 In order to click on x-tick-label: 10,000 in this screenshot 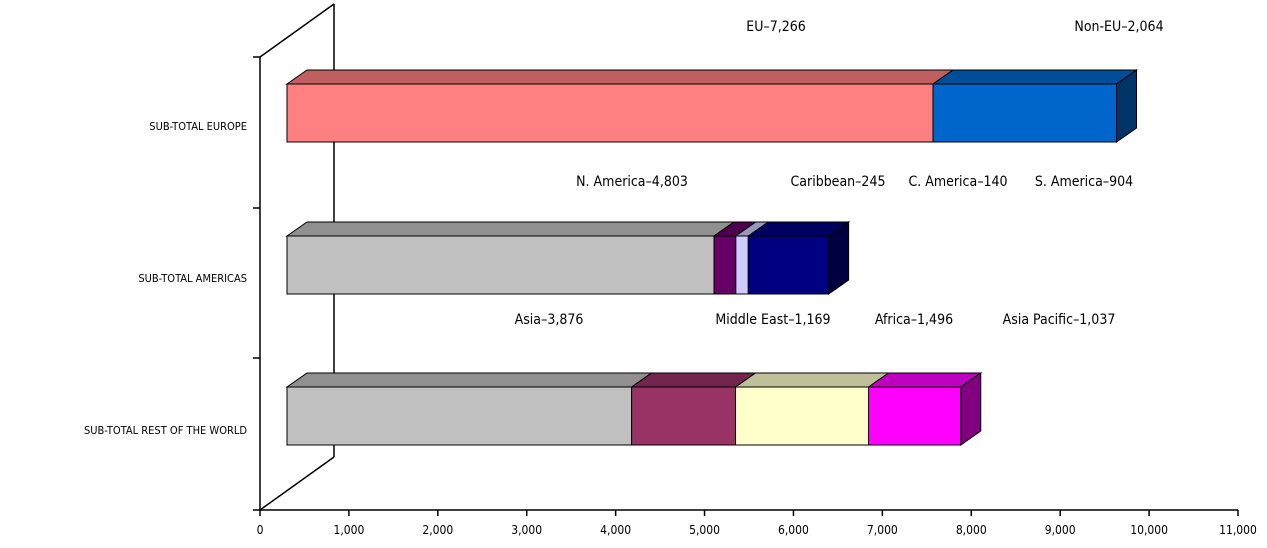, I will do `click(1149, 530)`.